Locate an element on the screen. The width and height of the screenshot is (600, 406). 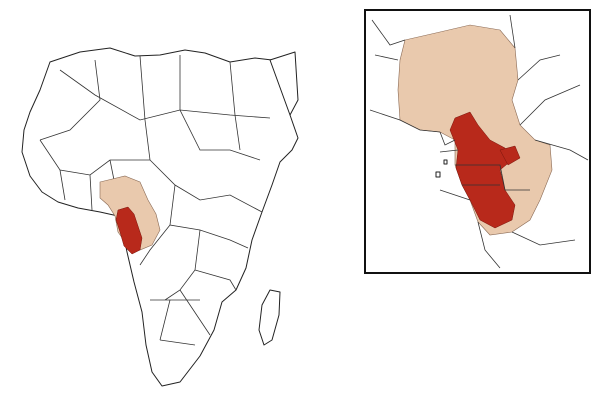
arabia-edge is located at coordinates (284, 83).